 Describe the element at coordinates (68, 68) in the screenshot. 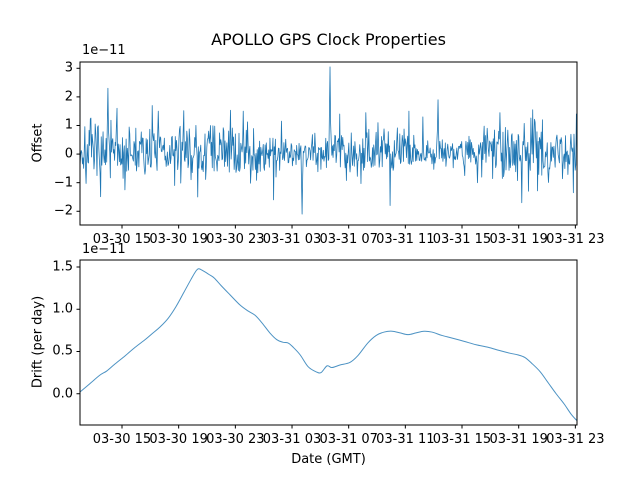

I see `y-tick-label: 3` at that location.